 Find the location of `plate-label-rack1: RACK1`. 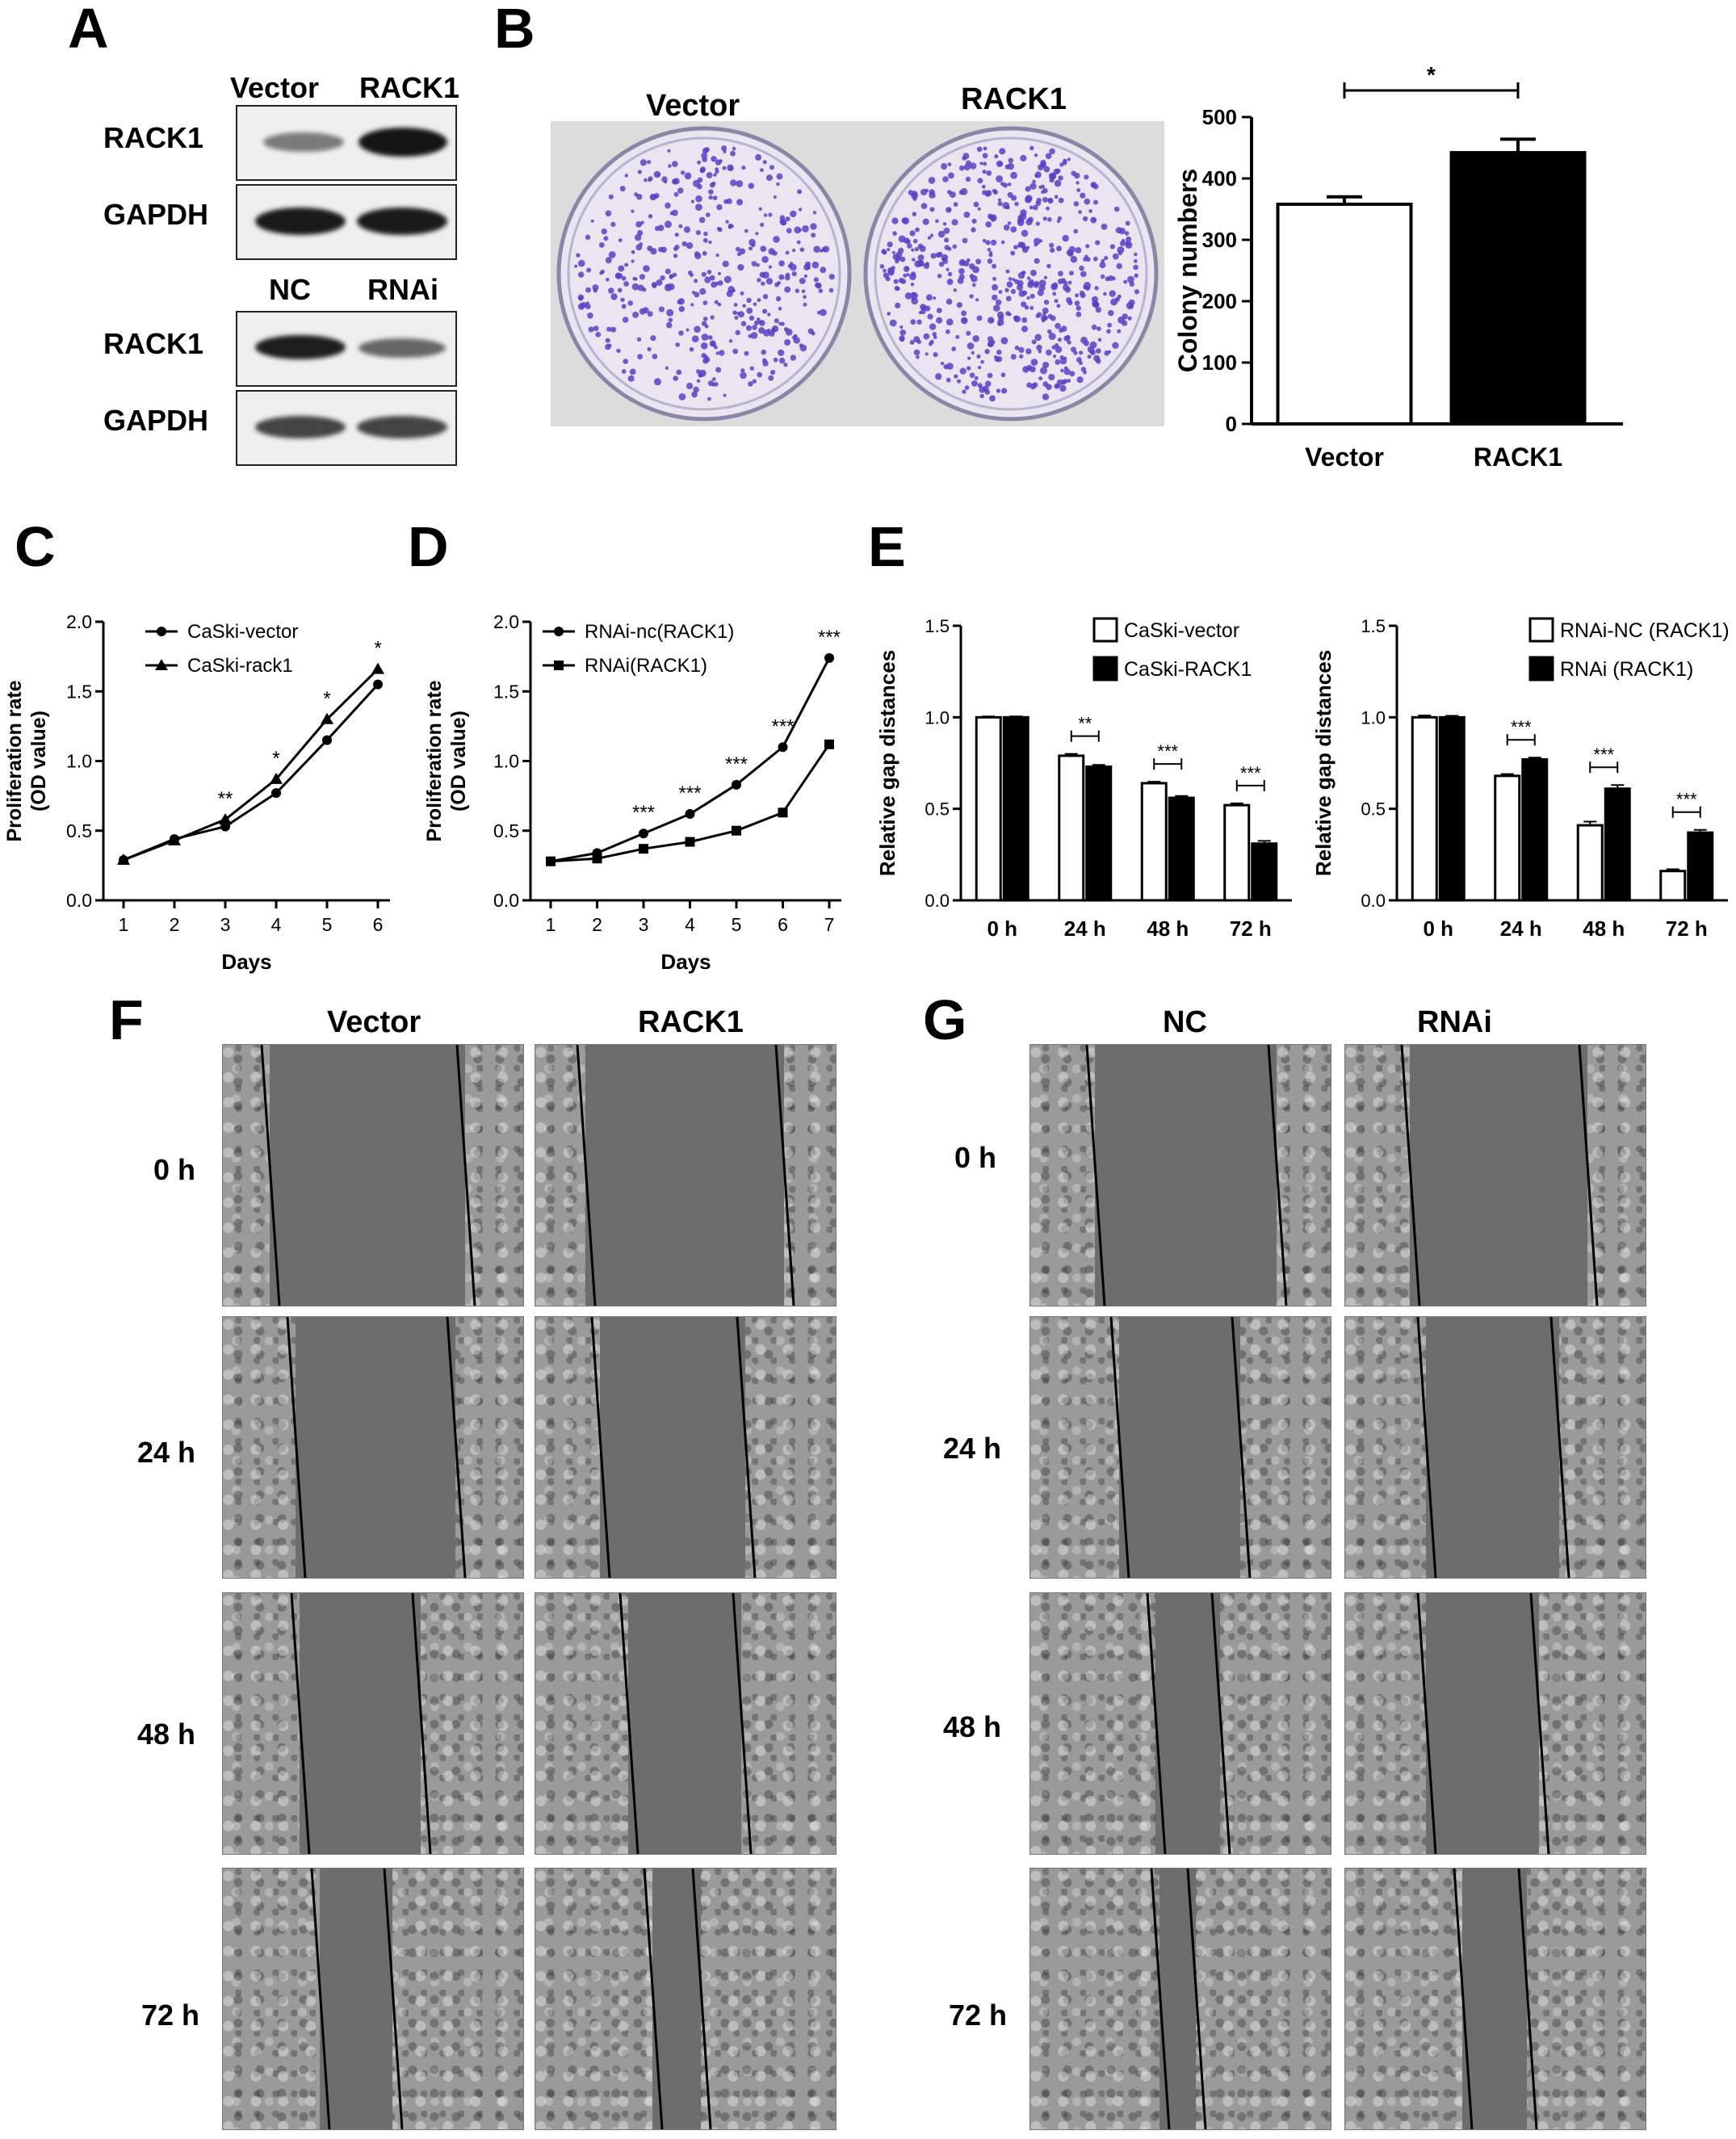

plate-label-rack1: RACK1 is located at coordinates (1014, 99).